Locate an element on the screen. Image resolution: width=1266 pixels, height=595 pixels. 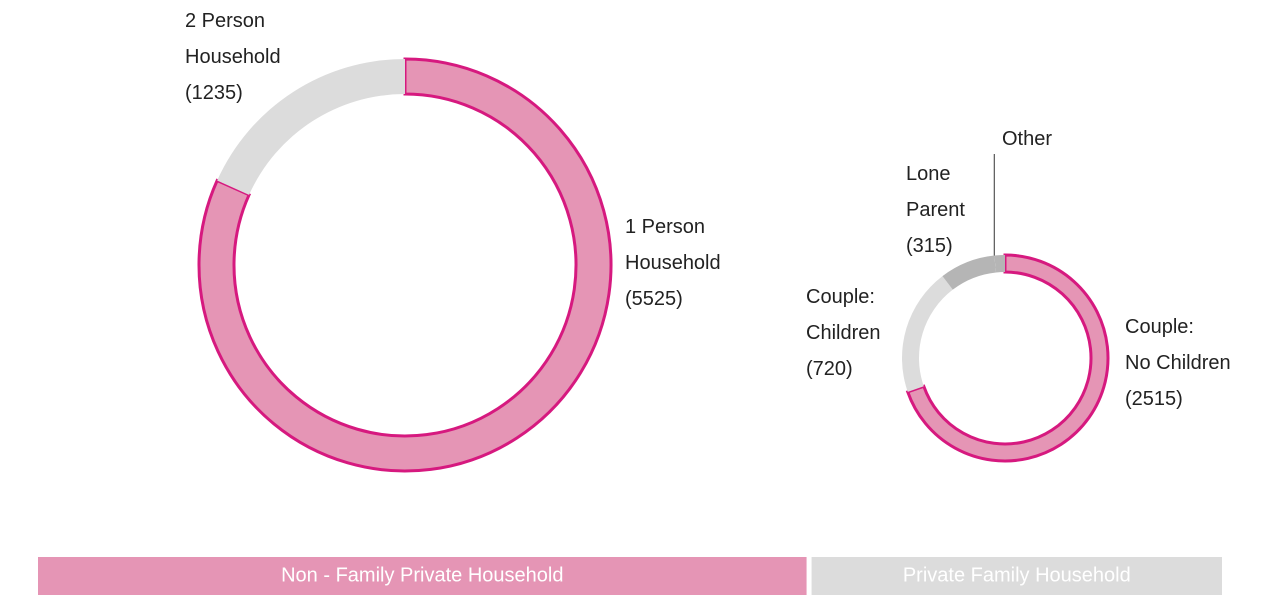
label-line: Lone is located at coordinates (928, 174).